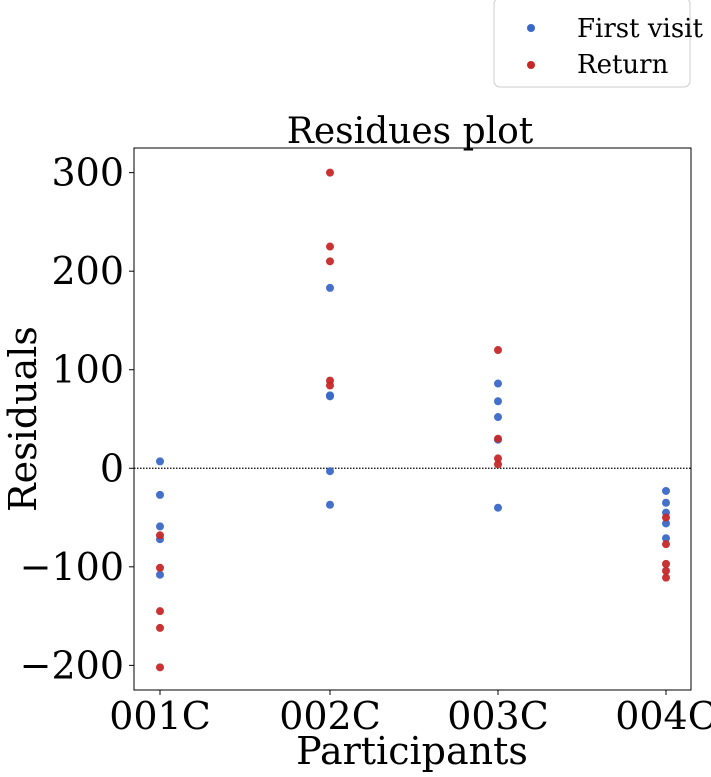  What do you see at coordinates (112, 468) in the screenshot?
I see `y-tick-label: 0` at bounding box center [112, 468].